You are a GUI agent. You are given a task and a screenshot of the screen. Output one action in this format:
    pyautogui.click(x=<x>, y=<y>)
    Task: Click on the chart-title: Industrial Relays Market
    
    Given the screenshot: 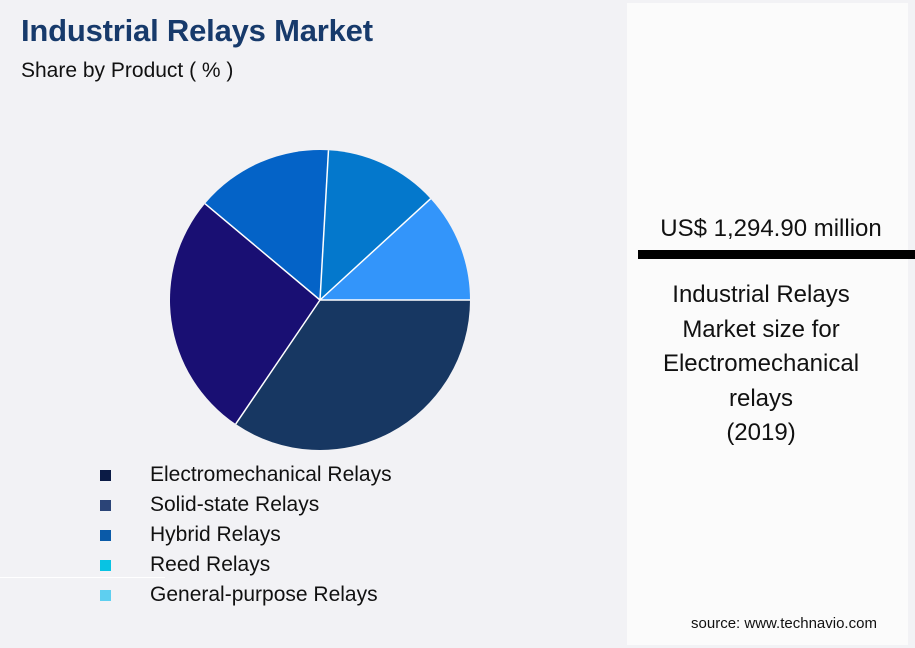 What is the action you would take?
    pyautogui.click(x=197, y=30)
    